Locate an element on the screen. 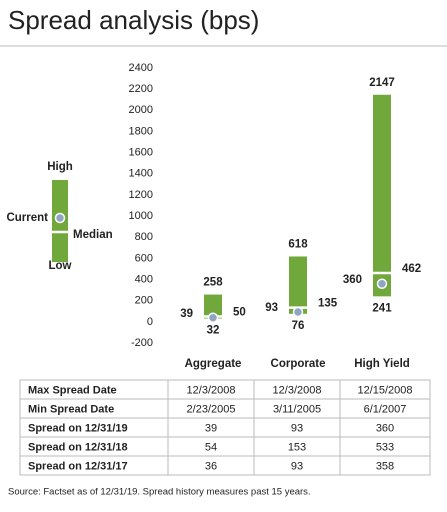  median-label: 135 is located at coordinates (328, 304).